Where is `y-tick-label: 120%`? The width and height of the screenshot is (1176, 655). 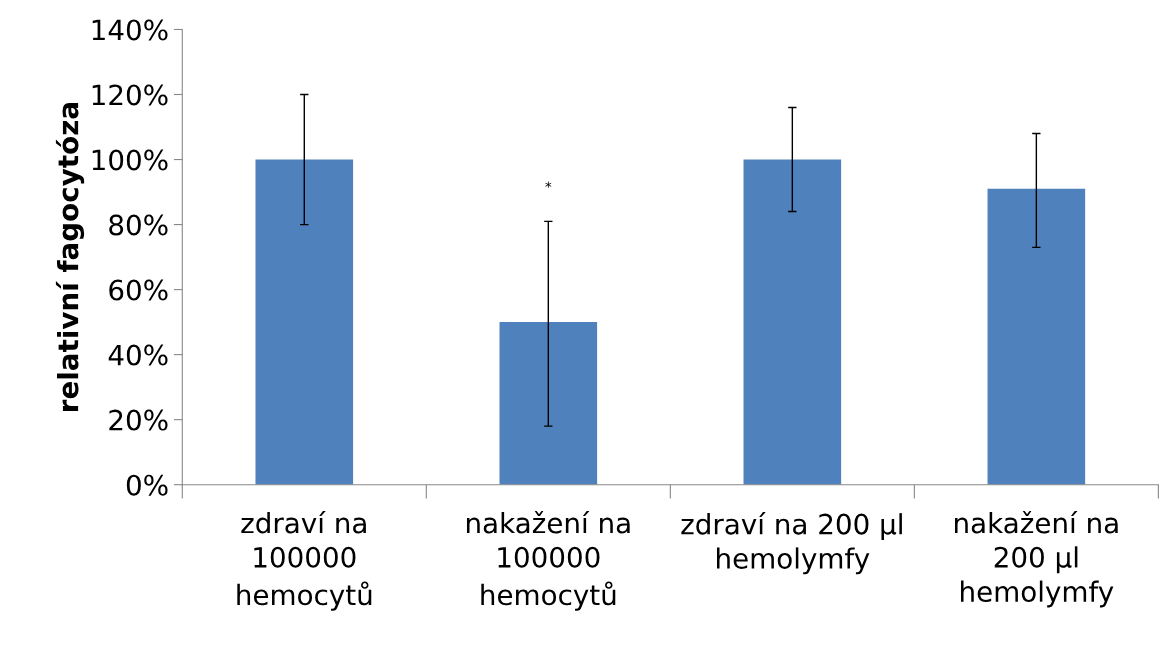 y-tick-label: 120% is located at coordinates (130, 95).